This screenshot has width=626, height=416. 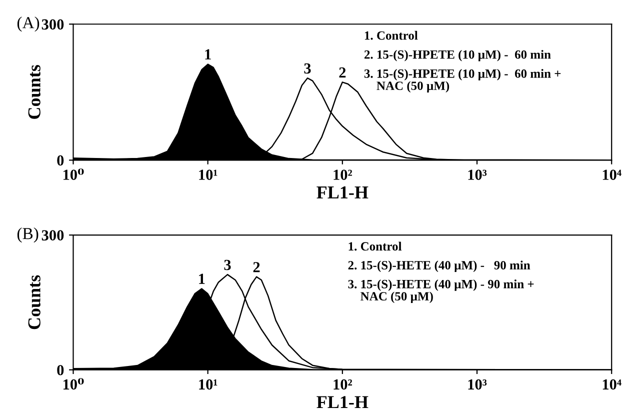 I want to click on annotation: 3. 15-(S)-HPETE (10 µM) - 60 min + NAC (50 µM), so click(x=462, y=81).